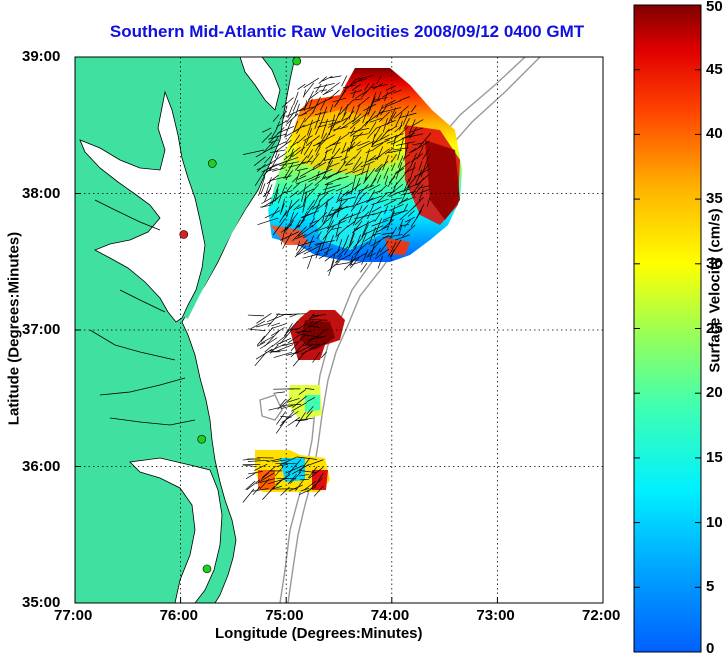  Describe the element at coordinates (390, 615) in the screenshot. I see `x-tick-label: 74:00` at that location.